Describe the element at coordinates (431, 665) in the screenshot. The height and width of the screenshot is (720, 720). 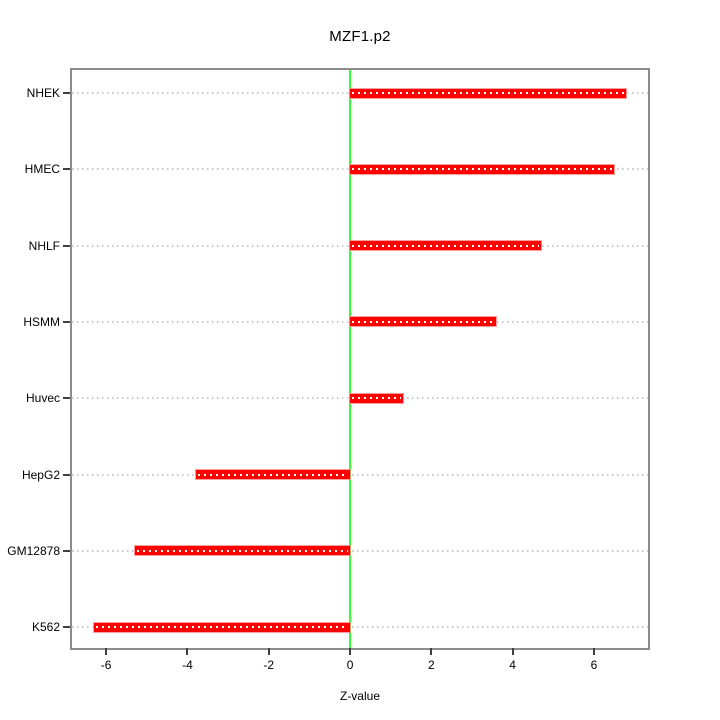
I see `x-tick-label: 2` at that location.